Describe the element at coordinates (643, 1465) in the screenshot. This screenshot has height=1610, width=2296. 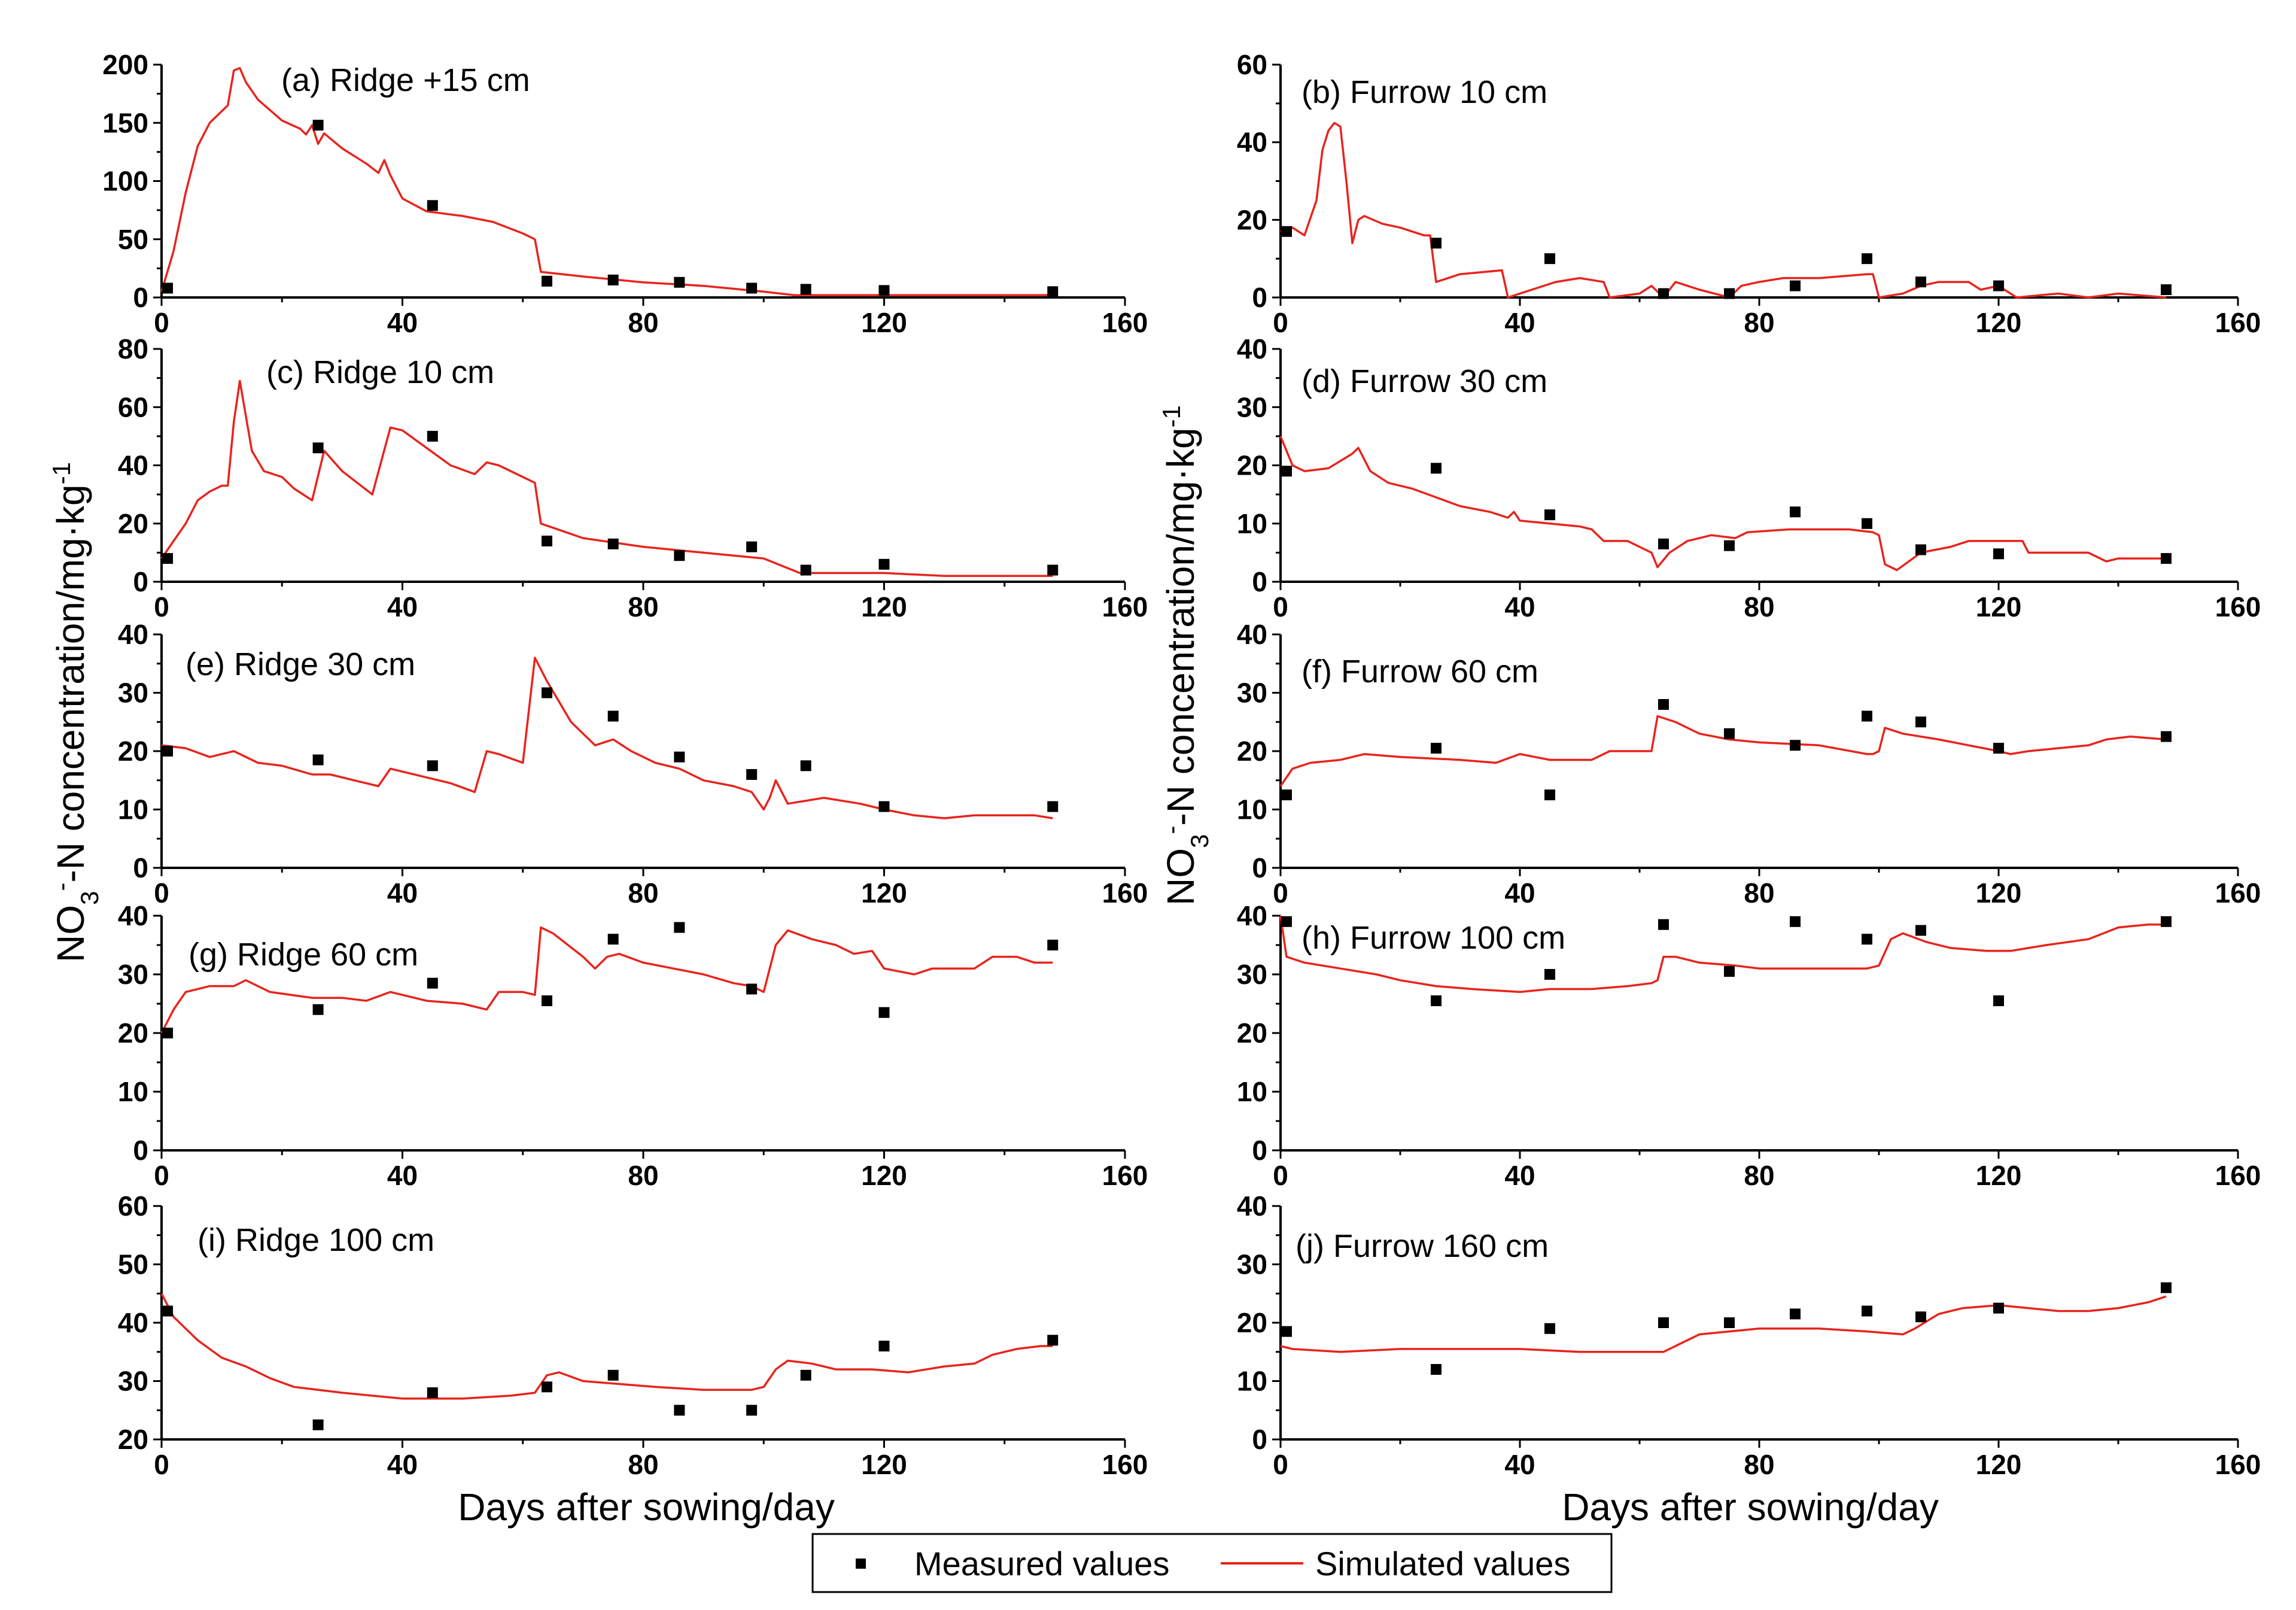
I see `panel-i-x-tick-label: 80` at that location.